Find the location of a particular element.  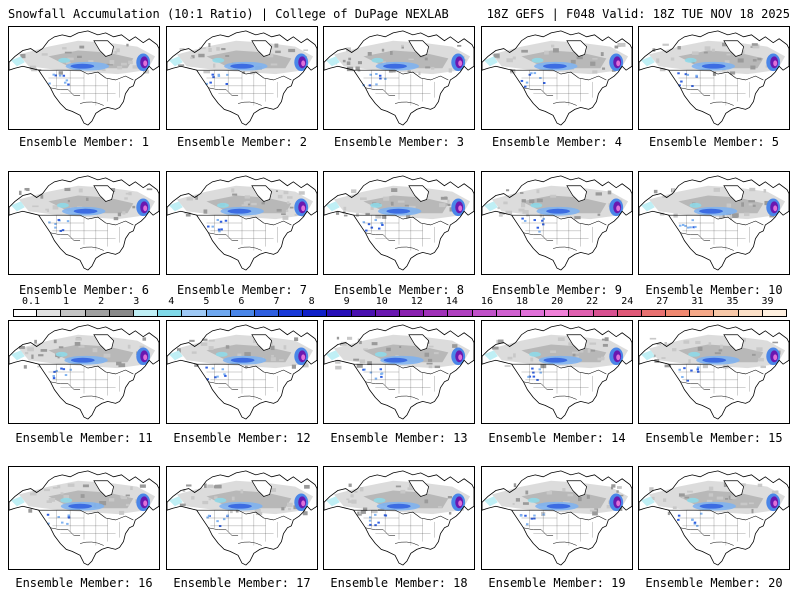

colorbar-label: 0.1 is located at coordinates (31, 301).